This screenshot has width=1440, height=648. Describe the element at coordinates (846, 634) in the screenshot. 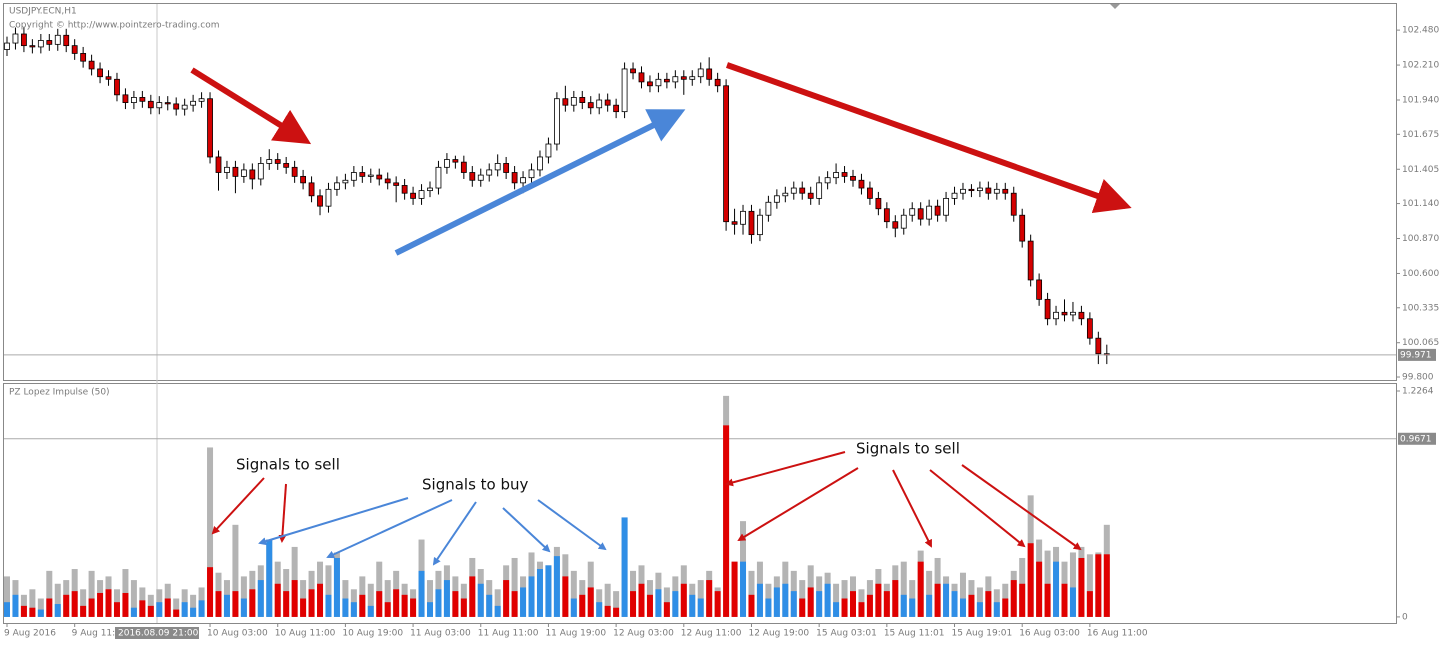

I see `x-tick-label: 15 Aug 03:01` at that location.